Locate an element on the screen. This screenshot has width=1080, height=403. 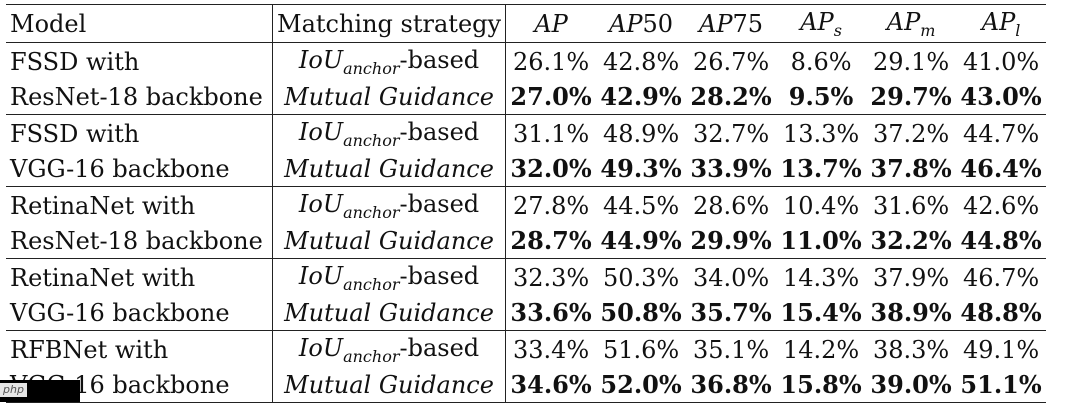
value-cell: 28.7% is located at coordinates (551, 240).